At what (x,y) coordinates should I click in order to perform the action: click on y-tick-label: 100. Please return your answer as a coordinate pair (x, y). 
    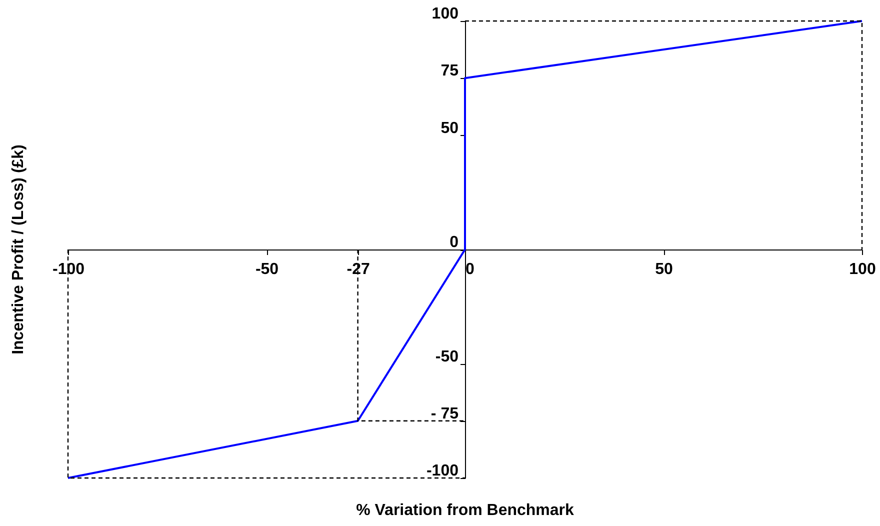
    Looking at the image, I should click on (445, 14).